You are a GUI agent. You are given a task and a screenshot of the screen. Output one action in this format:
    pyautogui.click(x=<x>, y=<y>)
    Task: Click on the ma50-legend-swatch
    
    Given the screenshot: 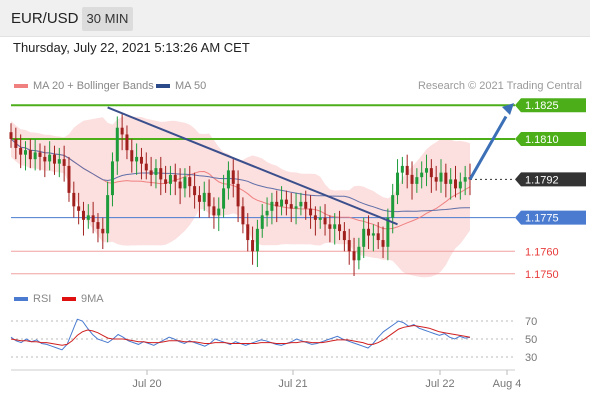 What is the action you would take?
    pyautogui.click(x=163, y=86)
    